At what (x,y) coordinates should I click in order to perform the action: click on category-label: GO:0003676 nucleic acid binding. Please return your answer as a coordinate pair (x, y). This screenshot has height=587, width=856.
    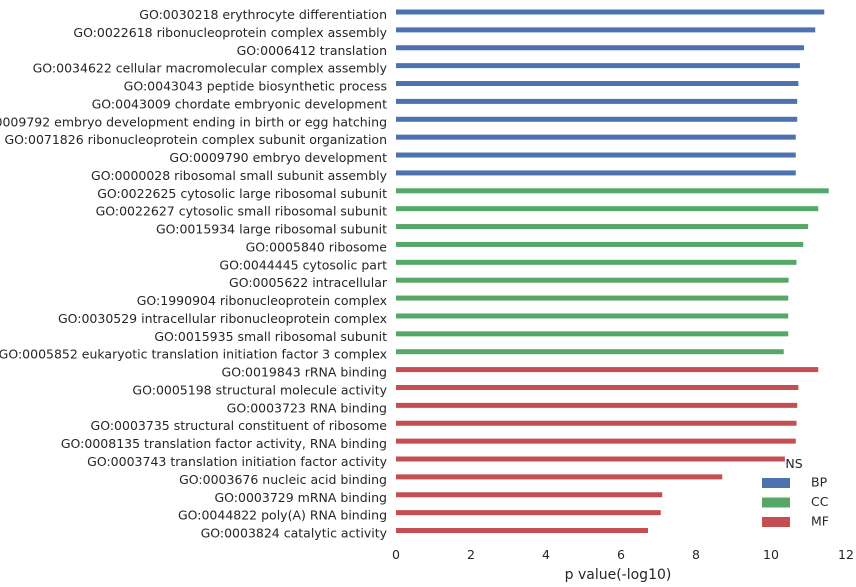
    Looking at the image, I should click on (283, 479).